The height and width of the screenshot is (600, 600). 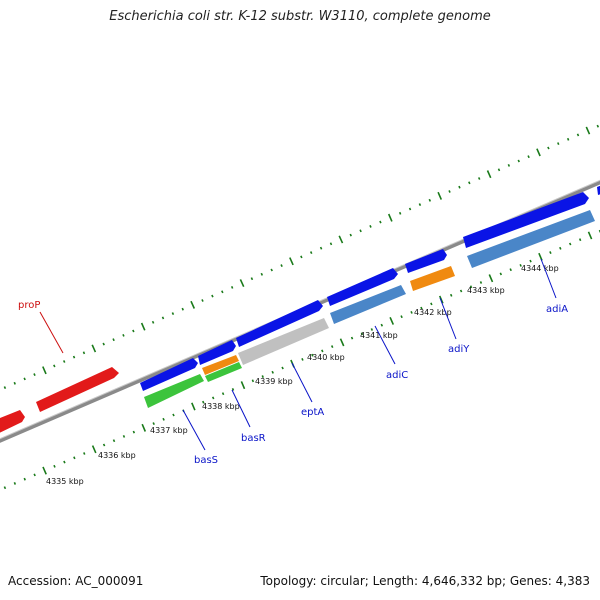 What do you see at coordinates (397, 375) in the screenshot?
I see `gene-label-adiC: adiC` at bounding box center [397, 375].